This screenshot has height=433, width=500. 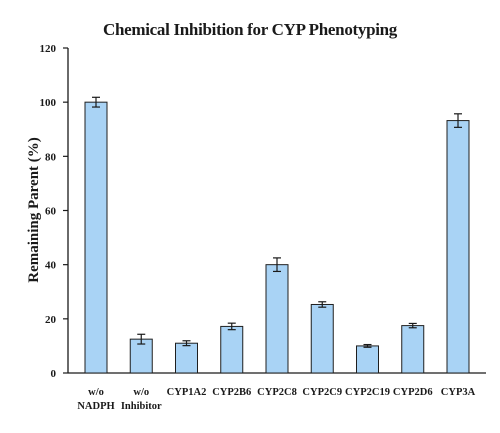 I want to click on y-tick-label: 120, so click(x=48, y=49).